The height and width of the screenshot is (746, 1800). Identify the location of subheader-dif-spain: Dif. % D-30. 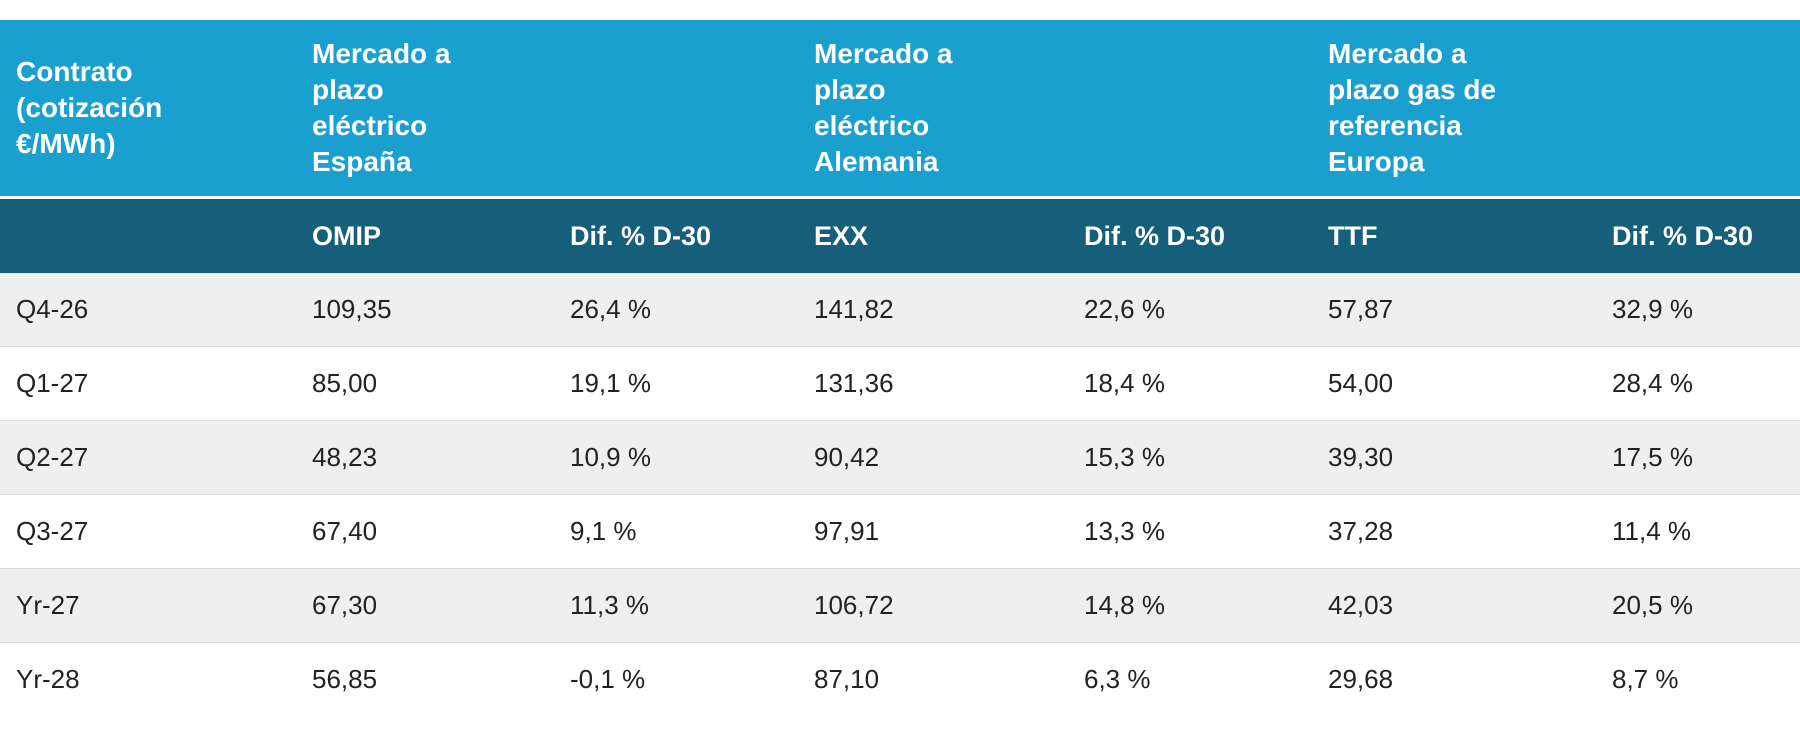
(676, 235).